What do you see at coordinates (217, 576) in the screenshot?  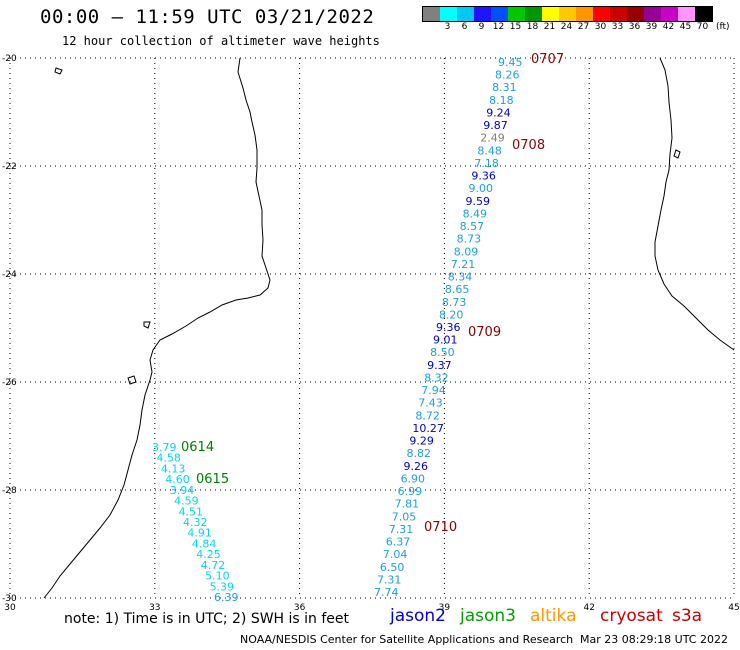 I see `swh-value: 5.10` at bounding box center [217, 576].